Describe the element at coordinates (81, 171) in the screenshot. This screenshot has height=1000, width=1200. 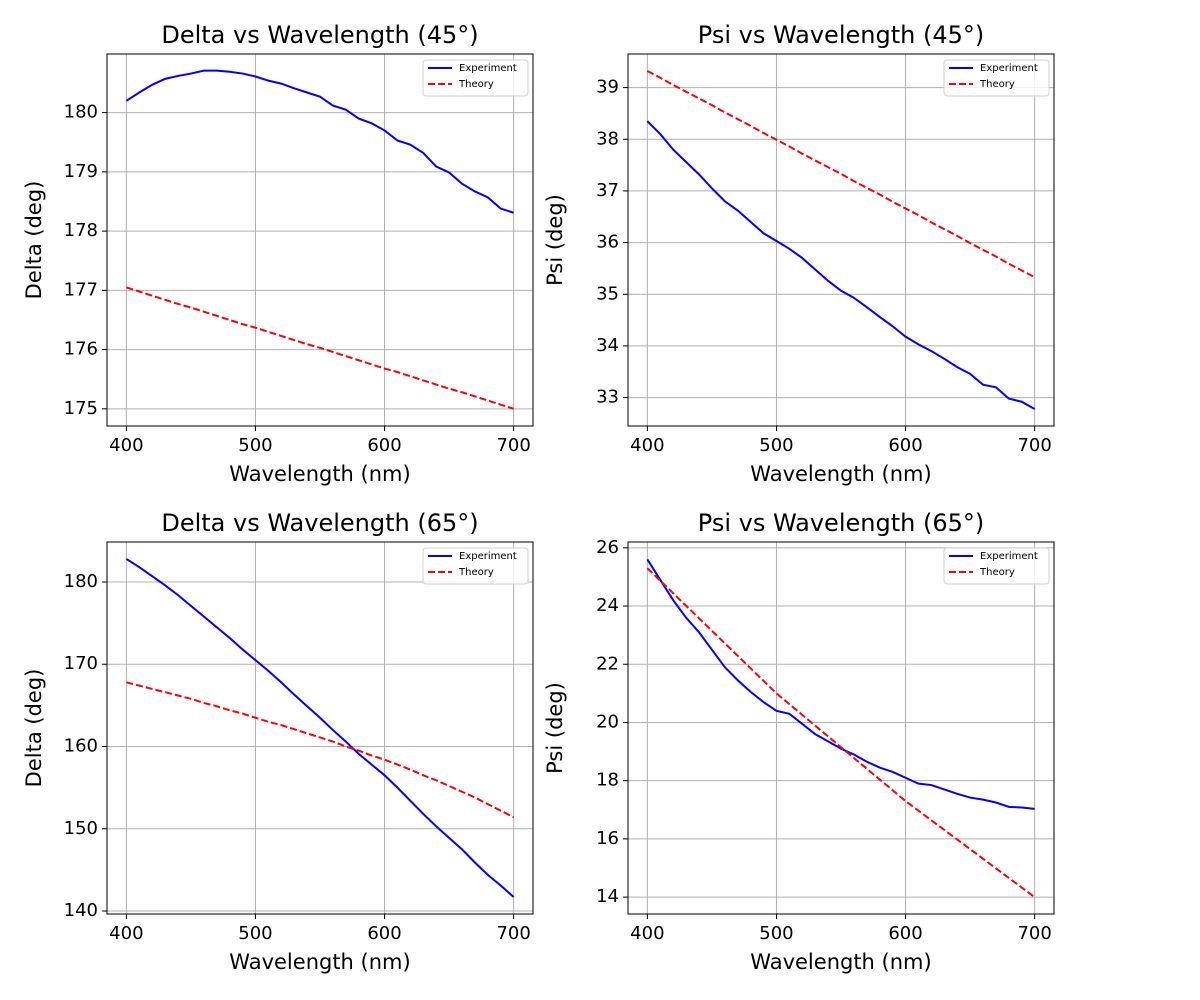
I see `y-tick-label: 179` at that location.